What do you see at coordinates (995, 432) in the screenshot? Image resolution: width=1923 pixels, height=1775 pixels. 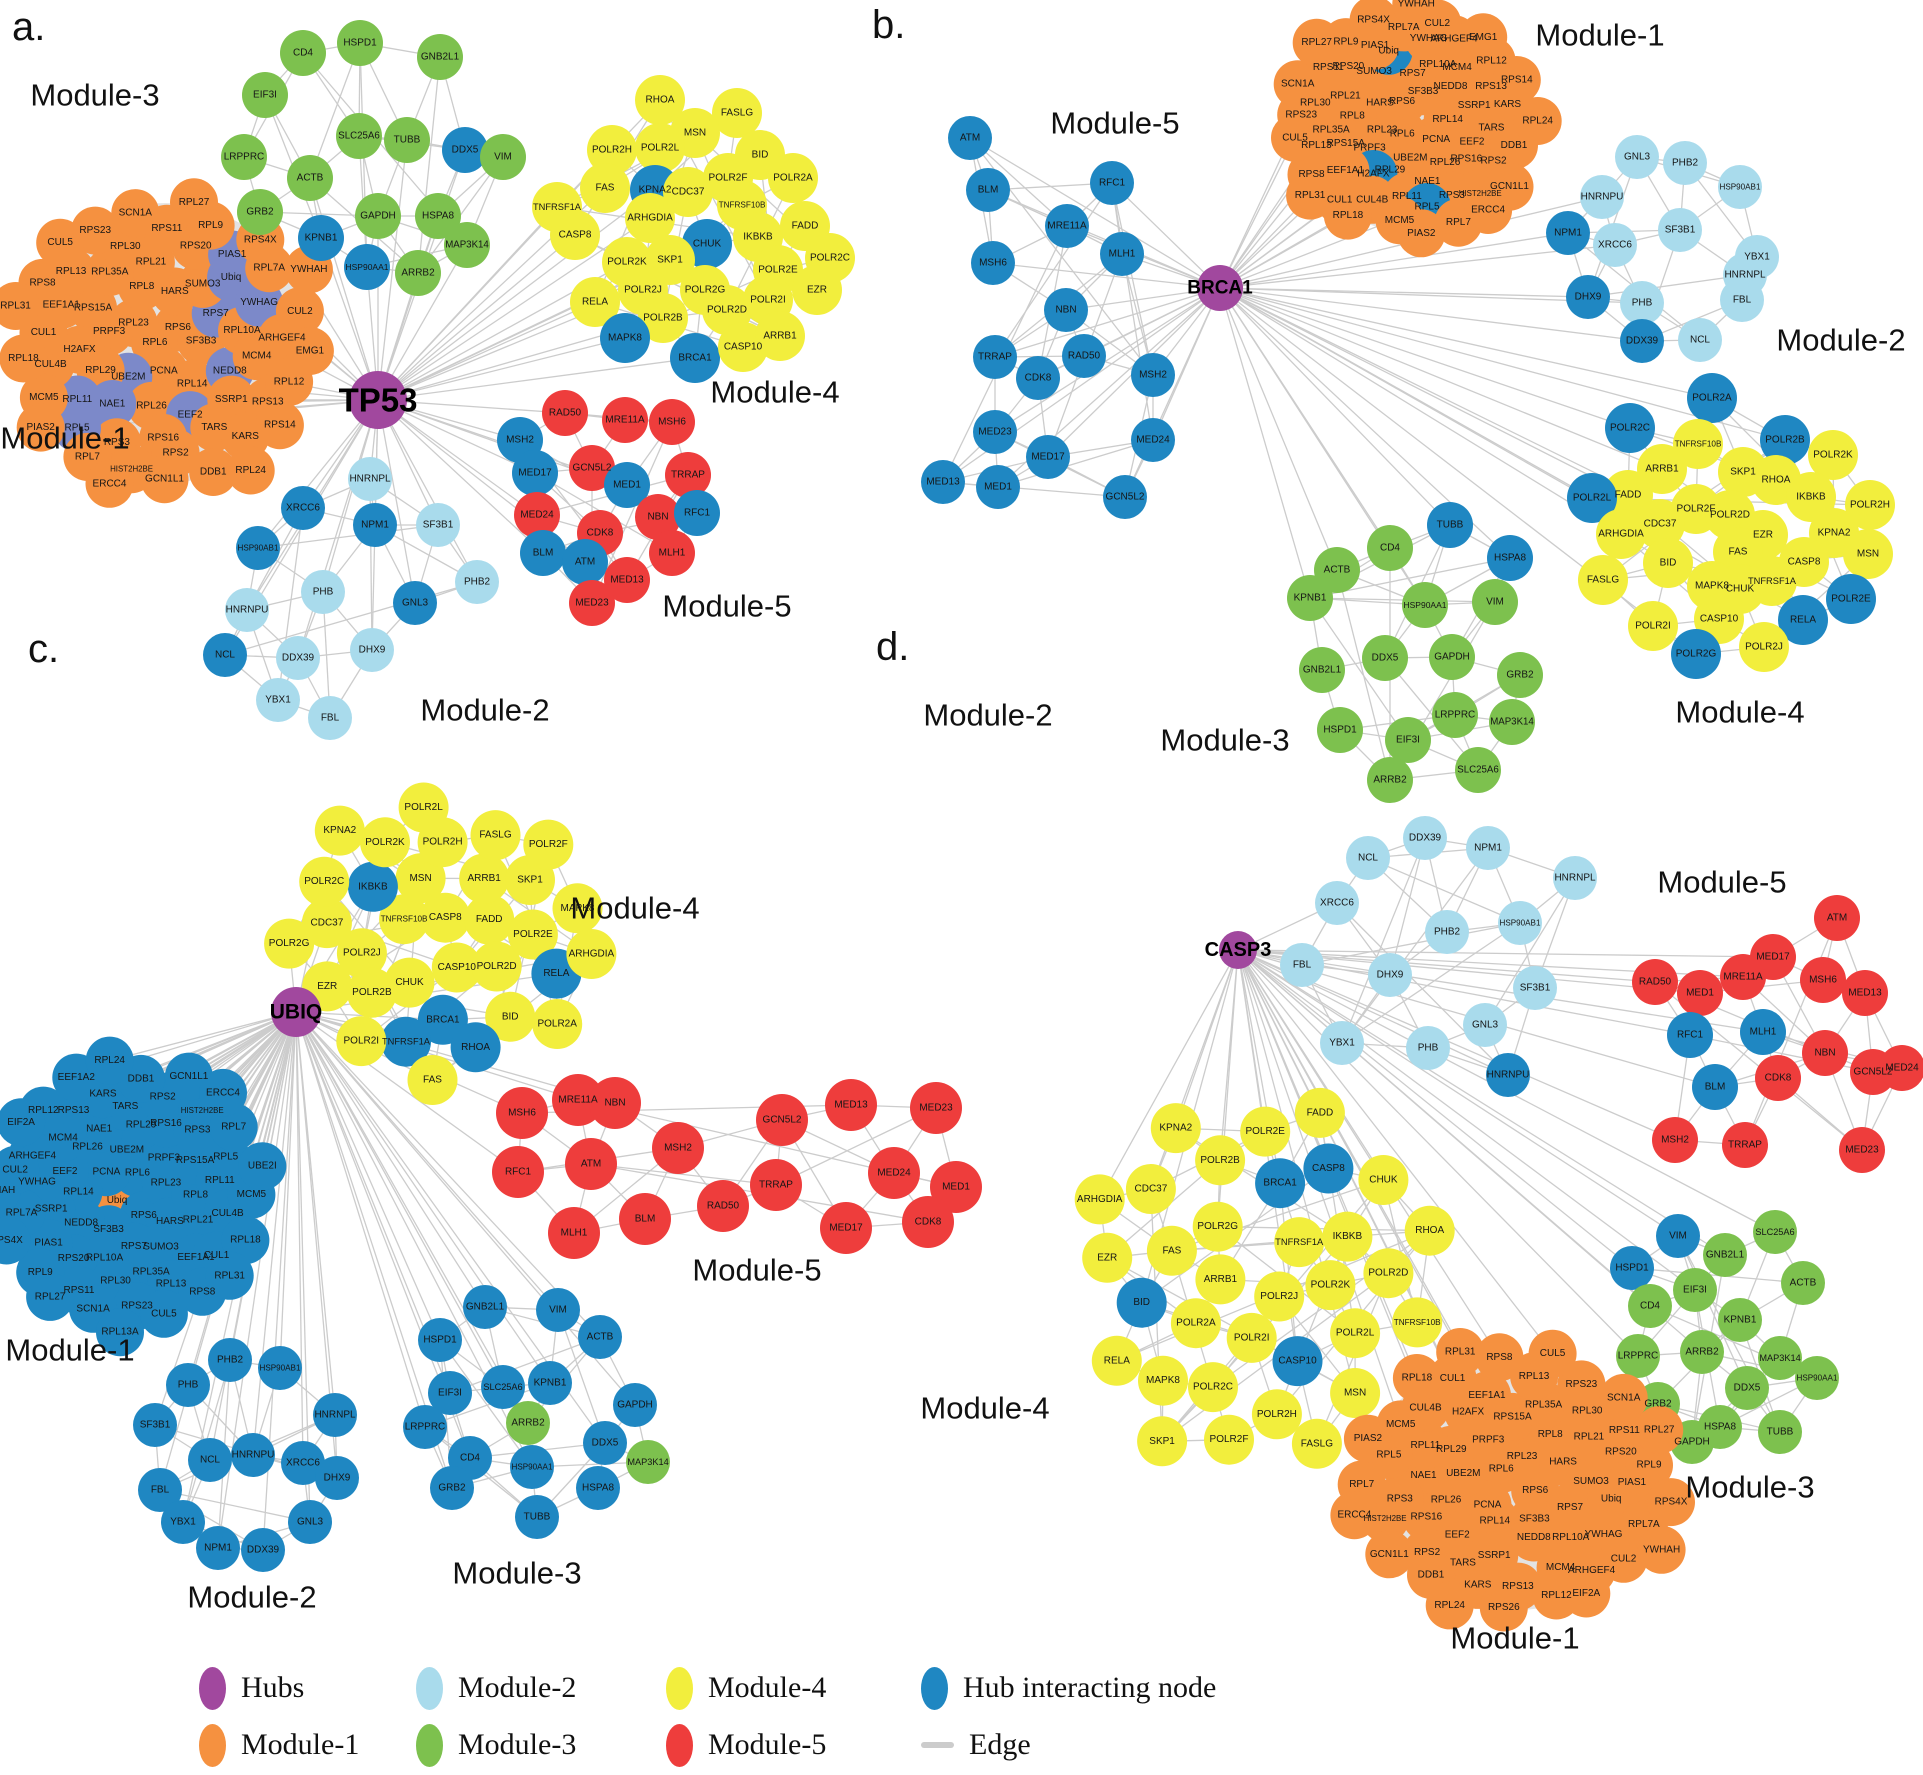 I see `node-MED23` at bounding box center [995, 432].